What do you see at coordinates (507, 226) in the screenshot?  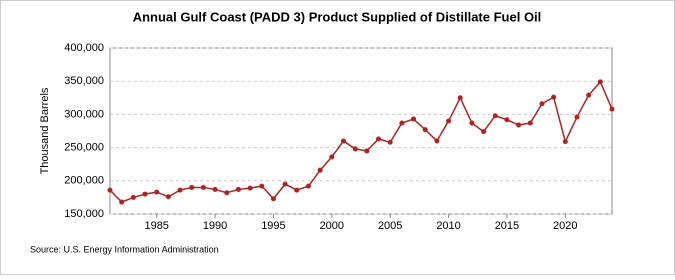 I see `x-tick-label: 2015` at bounding box center [507, 226].